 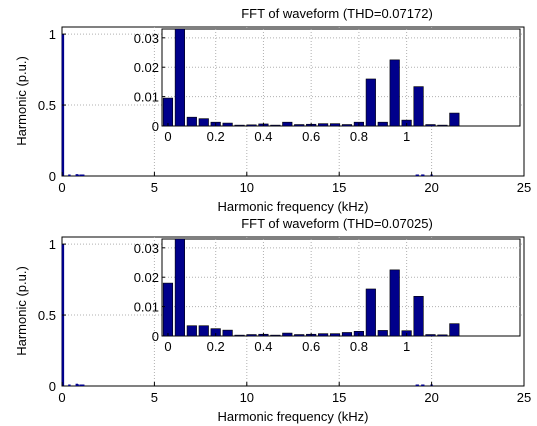 I want to click on chart-top-ytick-label: 1, so click(x=52, y=34).